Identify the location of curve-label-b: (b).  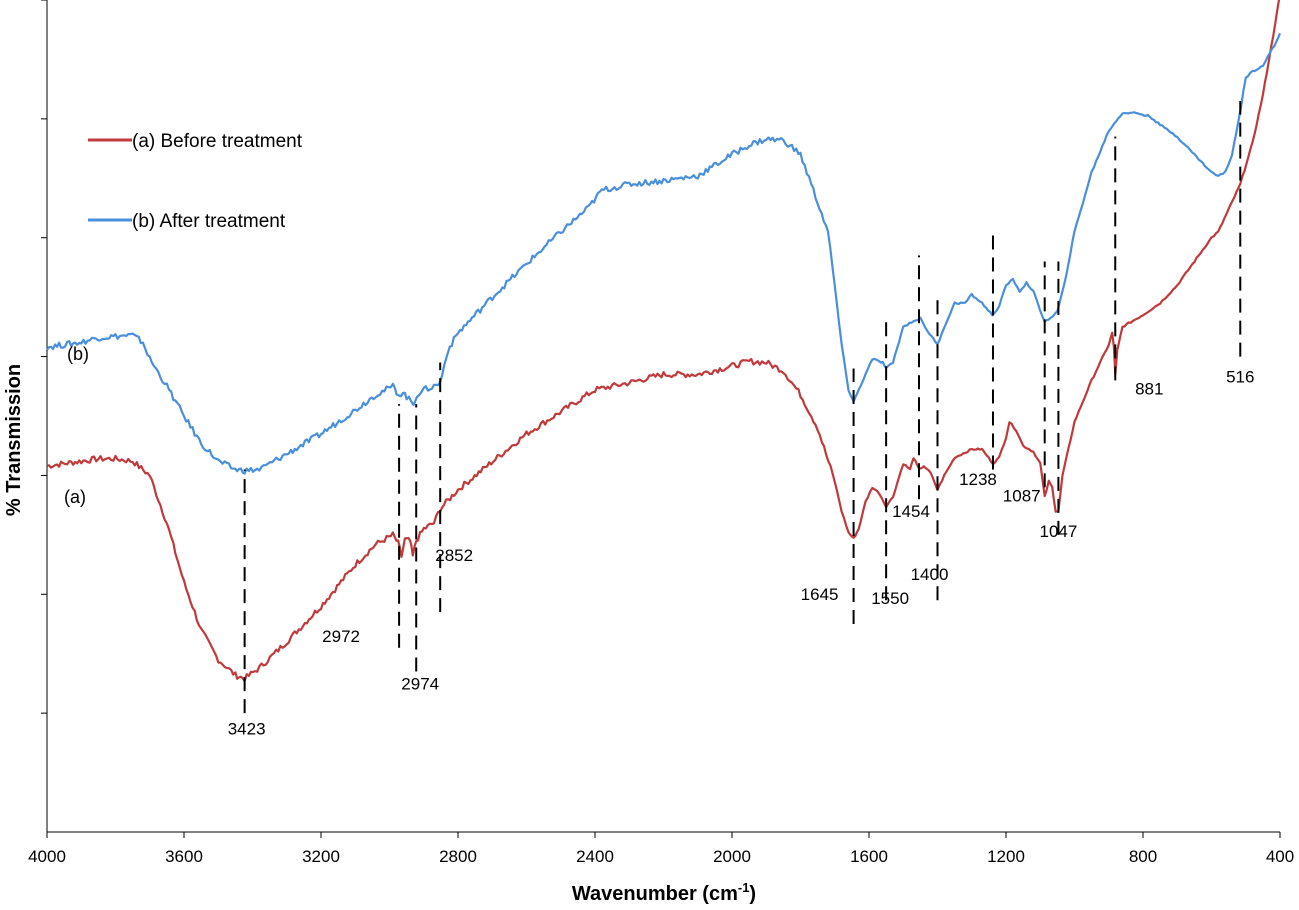
(78, 354).